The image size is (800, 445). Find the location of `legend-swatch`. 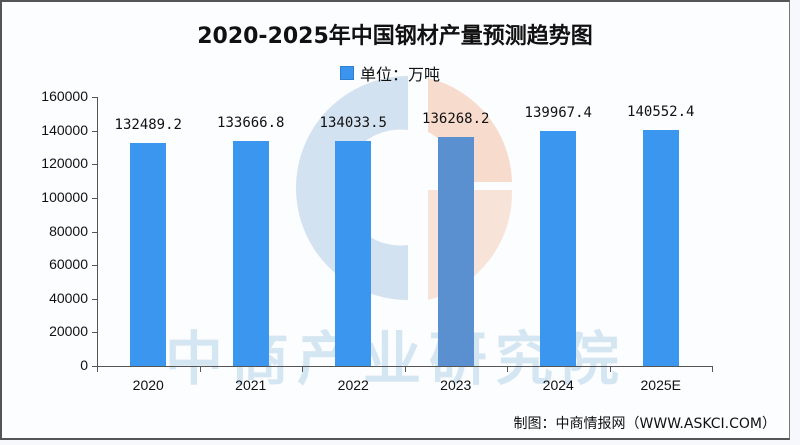

legend-swatch is located at coordinates (347, 73).